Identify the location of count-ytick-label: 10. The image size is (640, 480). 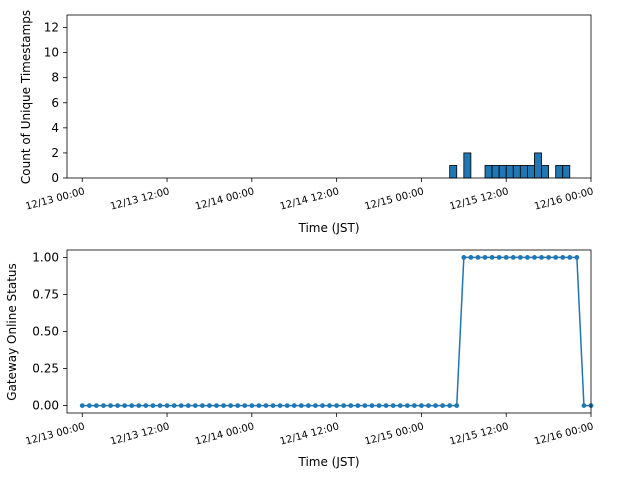
(51, 53).